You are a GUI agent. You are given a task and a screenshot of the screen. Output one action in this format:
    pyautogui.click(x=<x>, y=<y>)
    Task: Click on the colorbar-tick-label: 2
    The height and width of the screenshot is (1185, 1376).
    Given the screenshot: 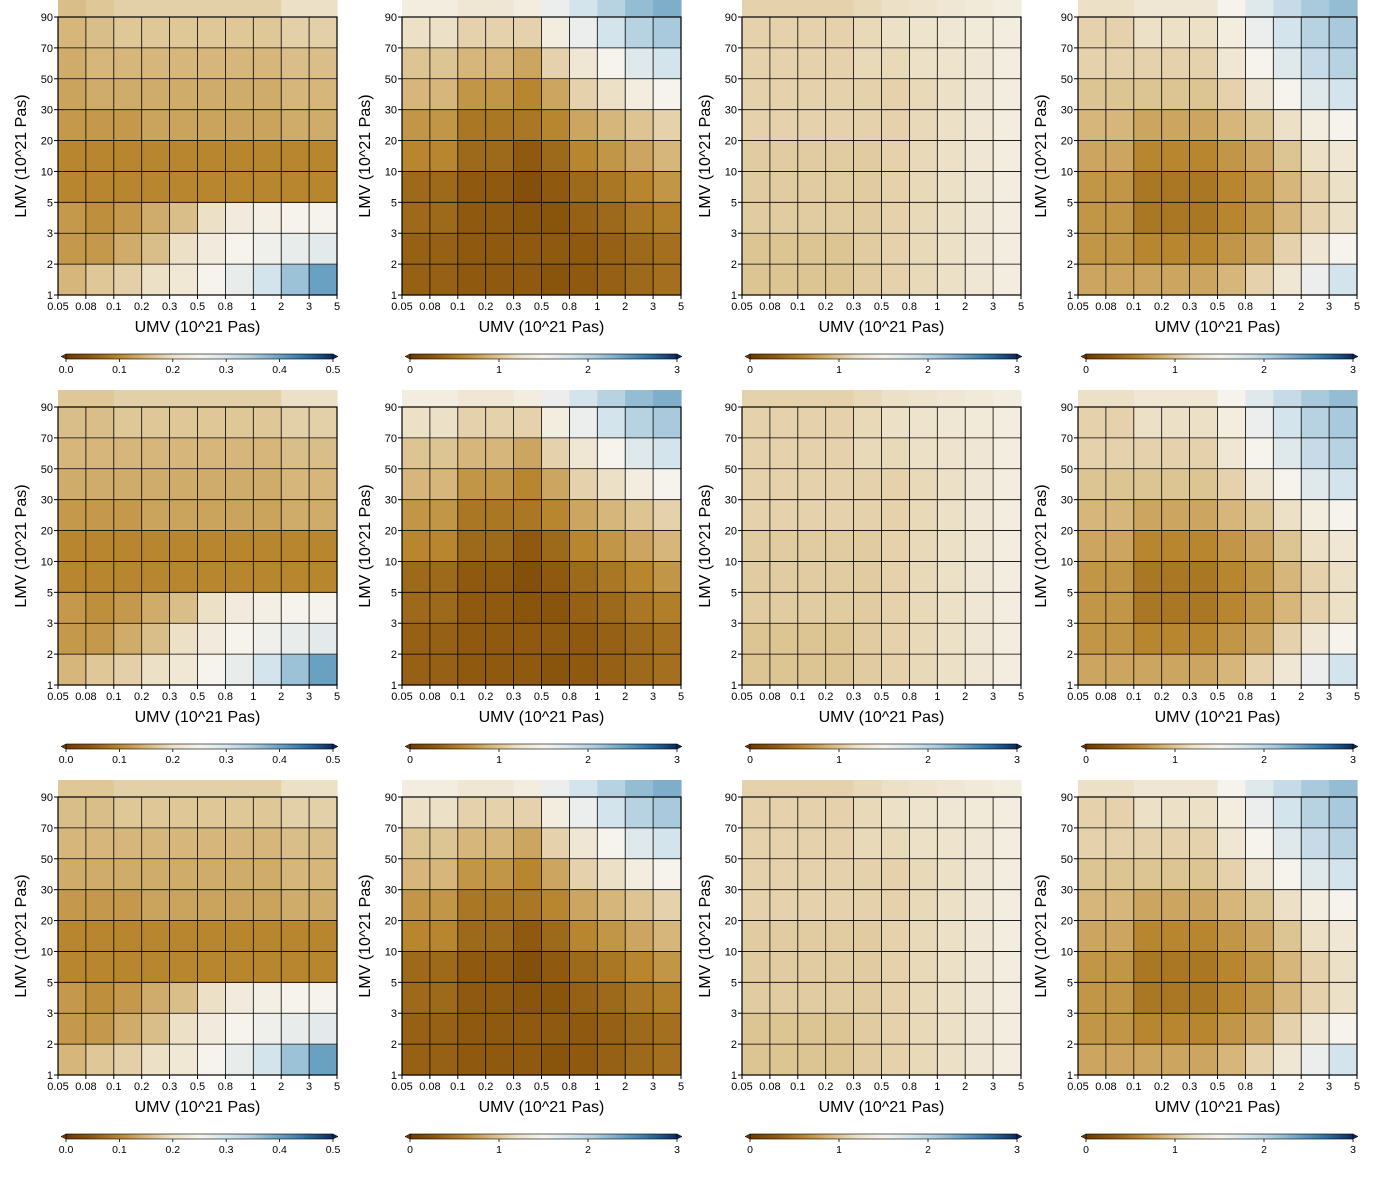 What is the action you would take?
    pyautogui.click(x=1264, y=1150)
    